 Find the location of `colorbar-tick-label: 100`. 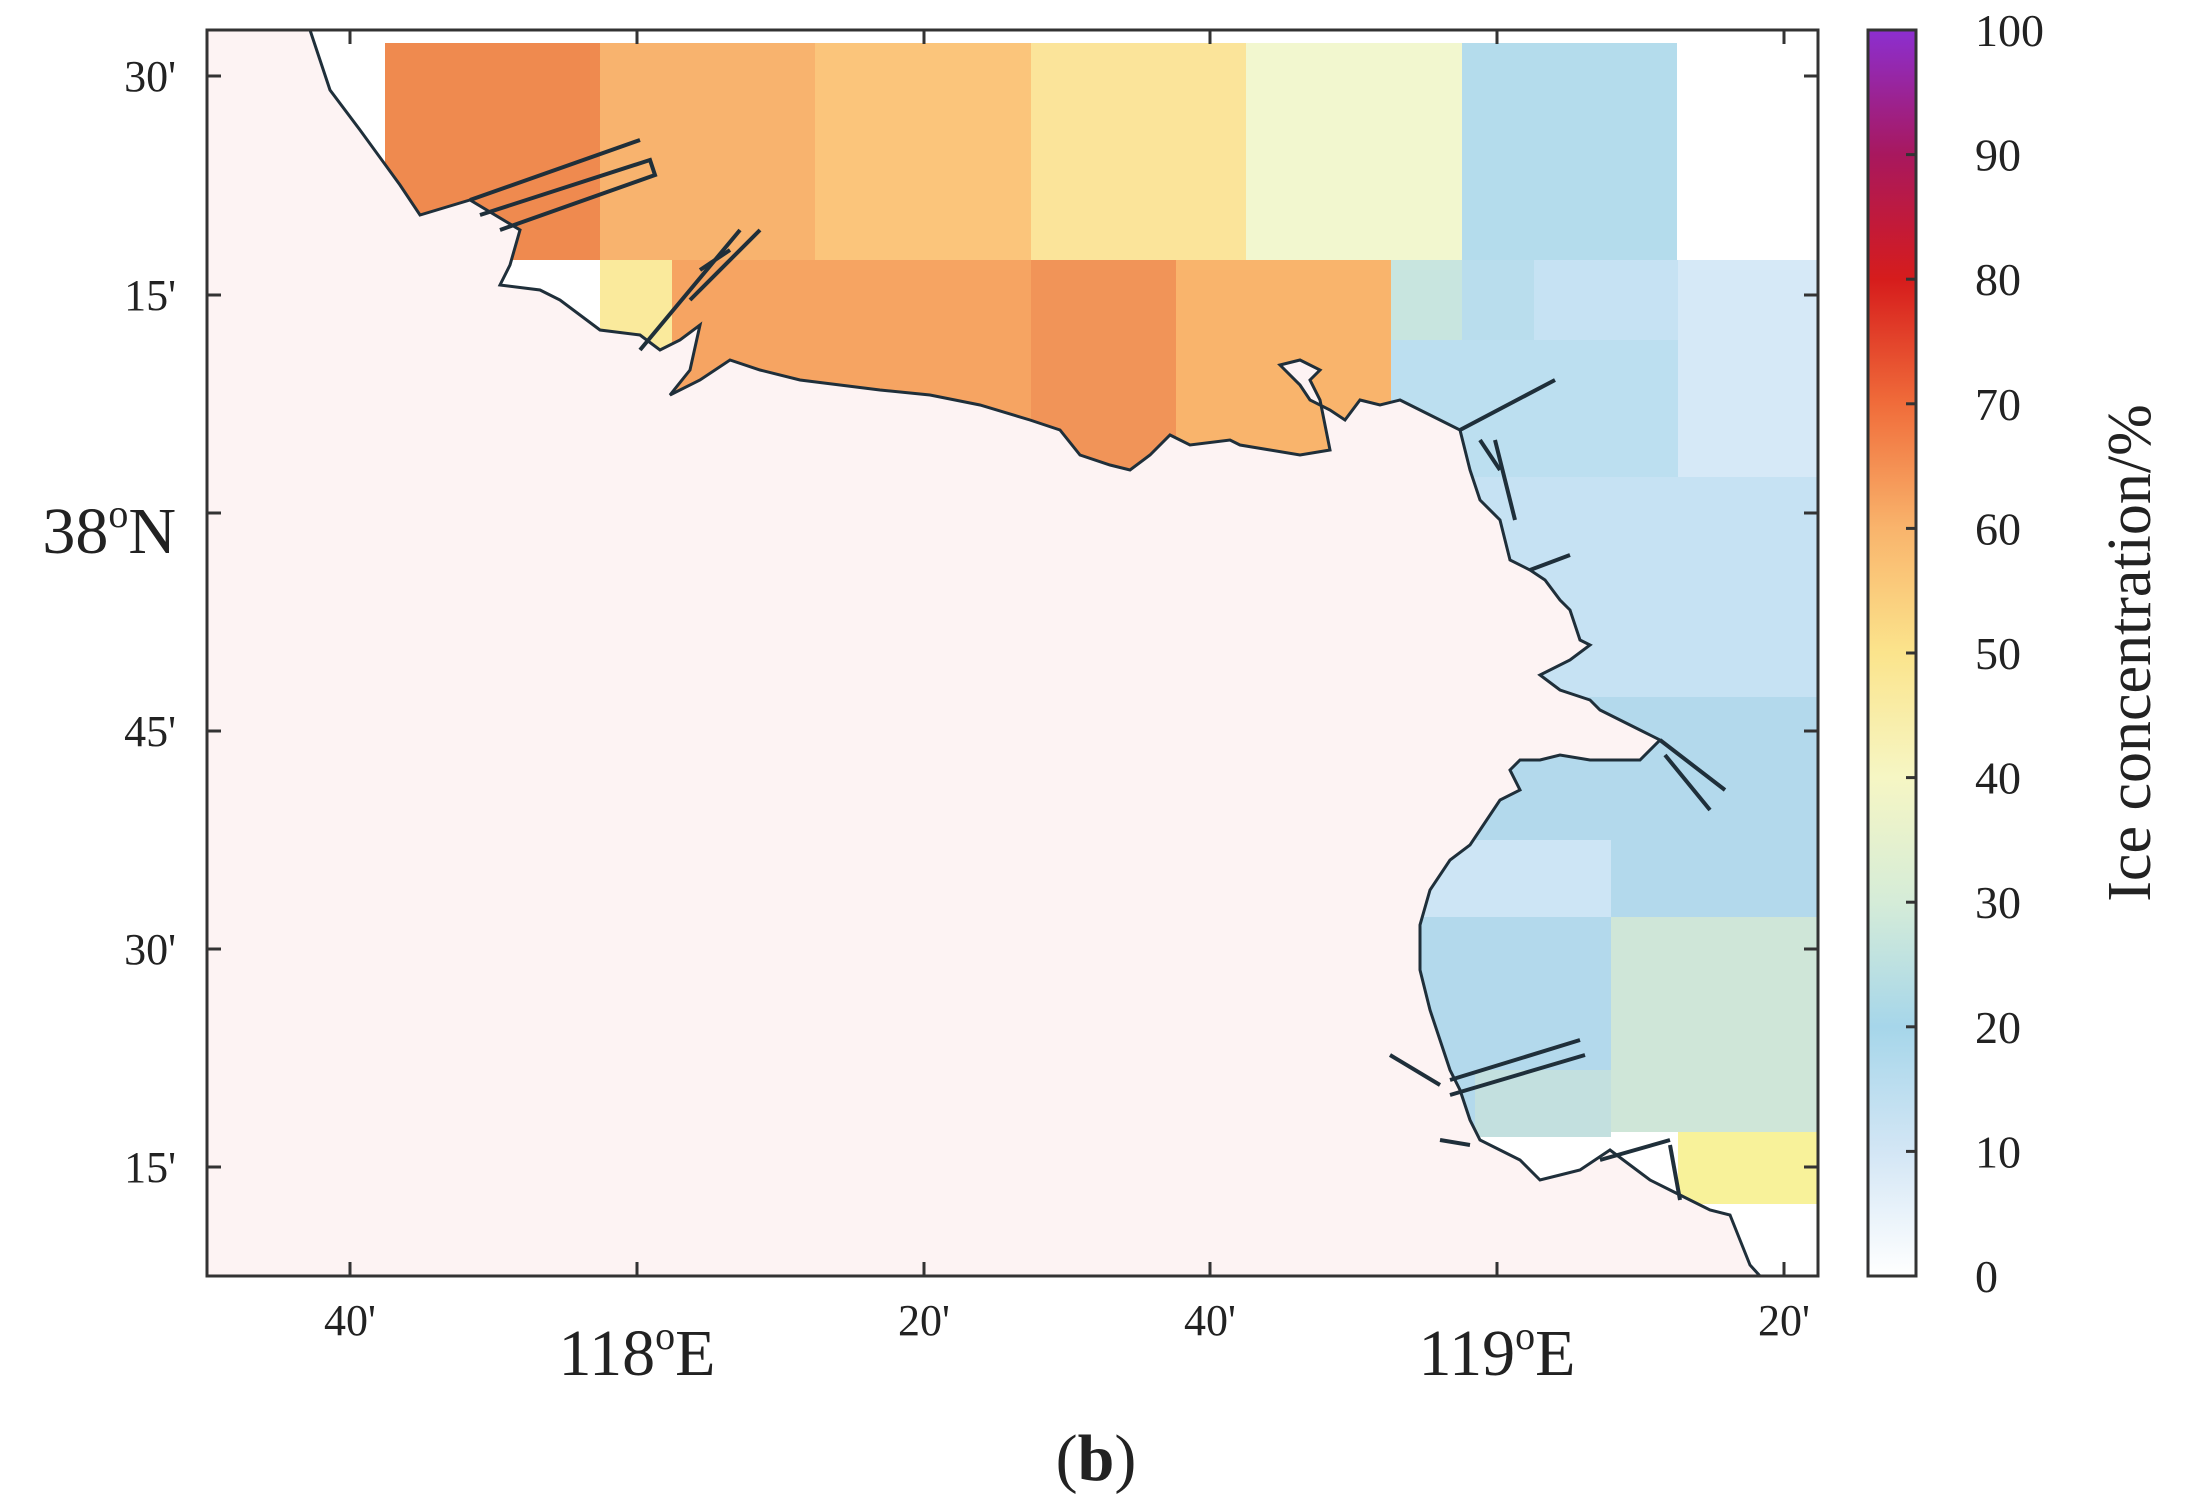

colorbar-tick-label: 100 is located at coordinates (2009, 30).